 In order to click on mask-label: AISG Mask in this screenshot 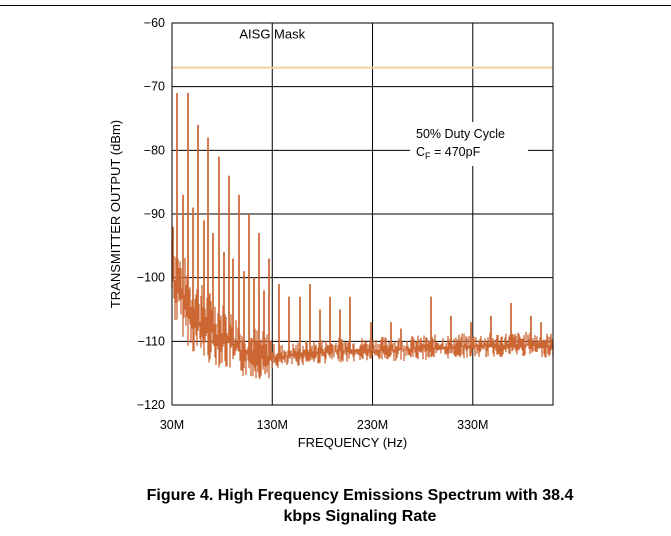, I will do `click(272, 33)`.